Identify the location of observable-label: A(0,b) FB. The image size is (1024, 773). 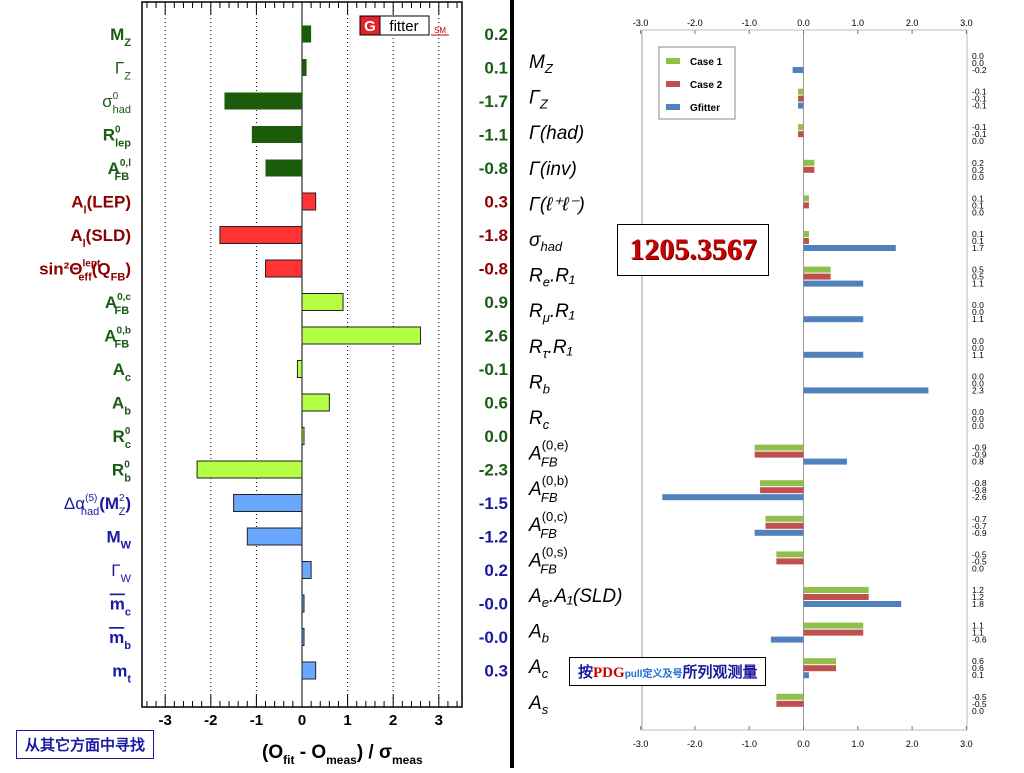
(548, 489).